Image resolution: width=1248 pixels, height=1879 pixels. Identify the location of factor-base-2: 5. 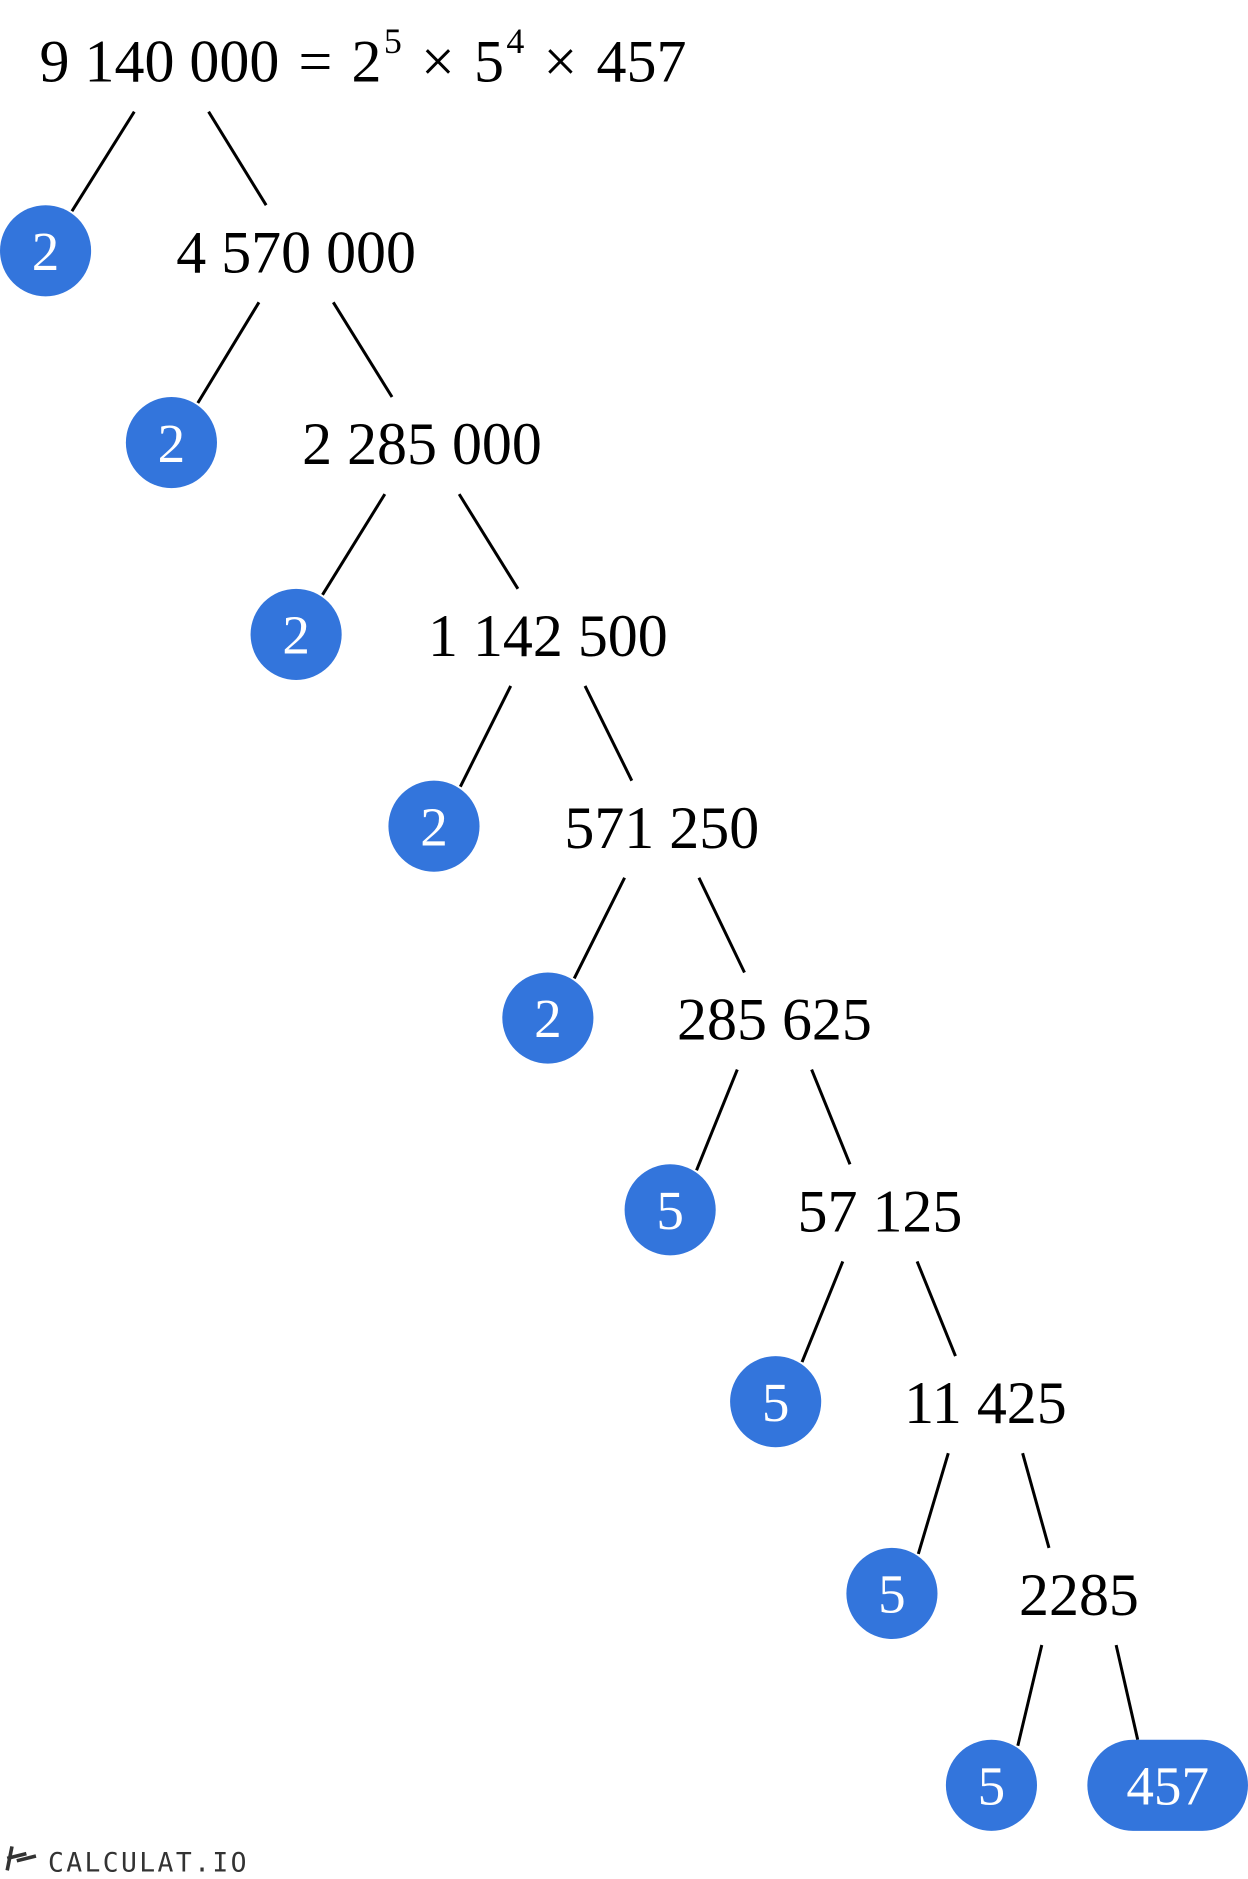
(489, 62).